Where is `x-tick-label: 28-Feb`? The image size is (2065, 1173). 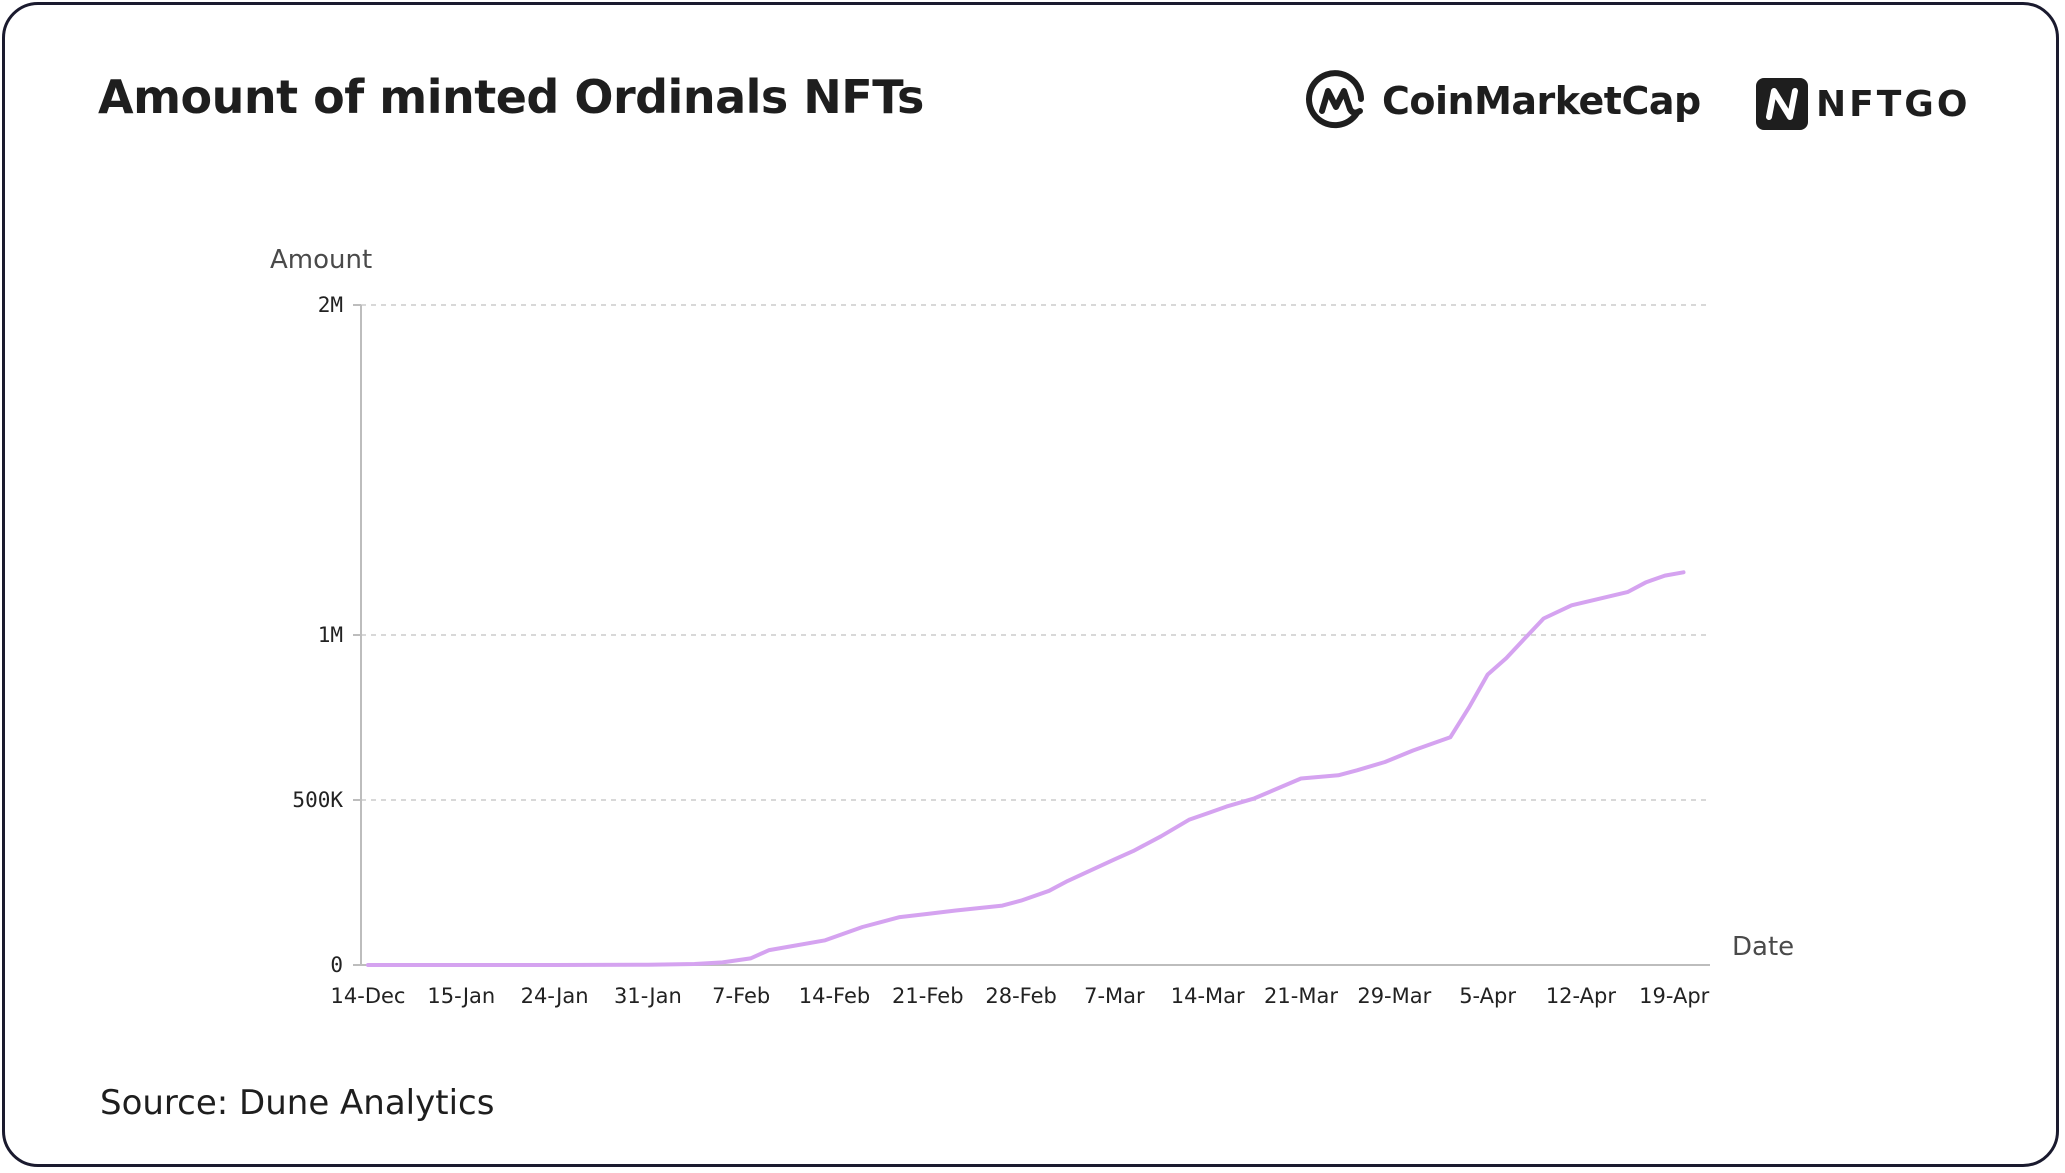
x-tick-label: 28-Feb is located at coordinates (1020, 996).